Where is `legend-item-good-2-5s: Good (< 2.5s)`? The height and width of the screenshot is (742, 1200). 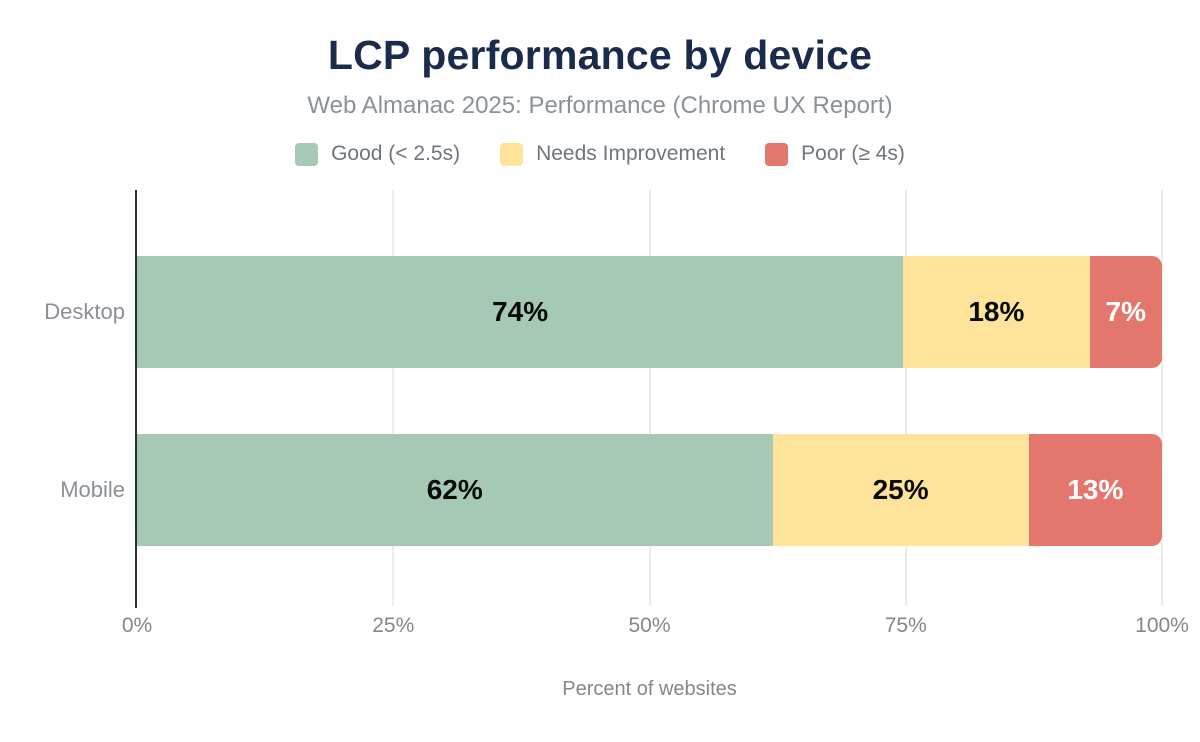
legend-item-good-2-5s: Good (< 2.5s) is located at coordinates (377, 154).